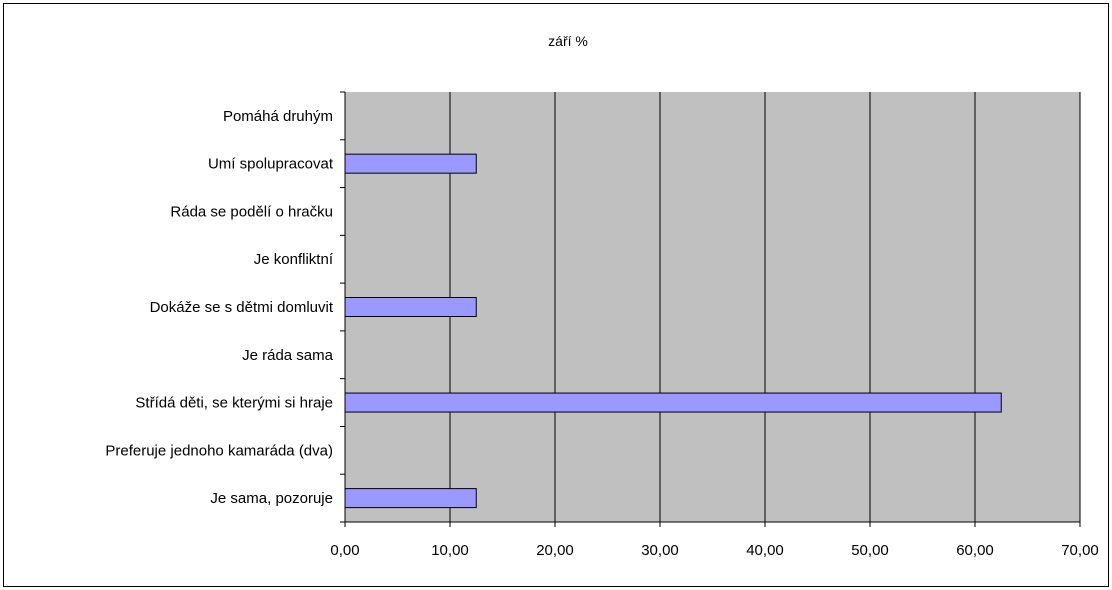 The width and height of the screenshot is (1112, 590). I want to click on x-tick-label: 20,00, so click(555, 550).